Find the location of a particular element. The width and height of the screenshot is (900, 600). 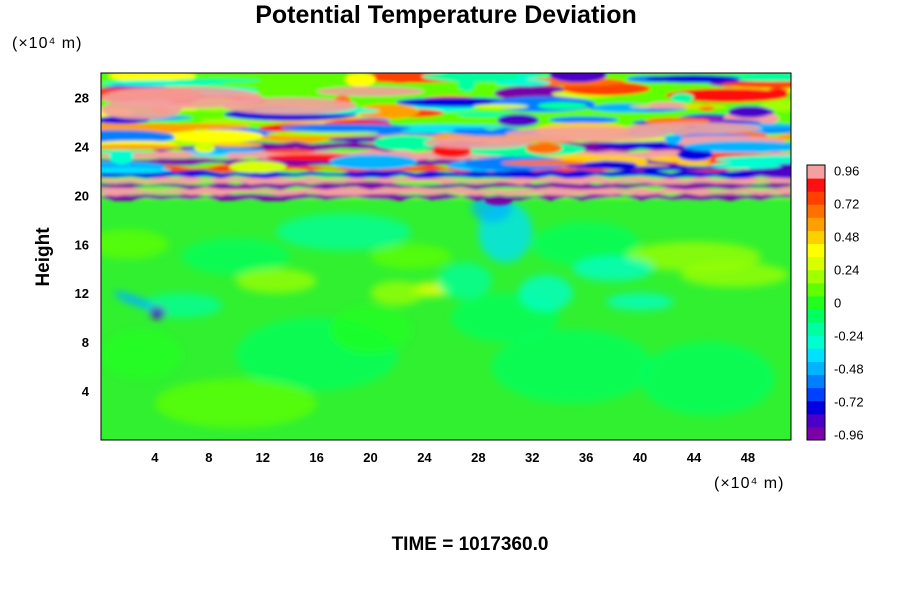

y-tick-label: 16 is located at coordinates (82, 244).